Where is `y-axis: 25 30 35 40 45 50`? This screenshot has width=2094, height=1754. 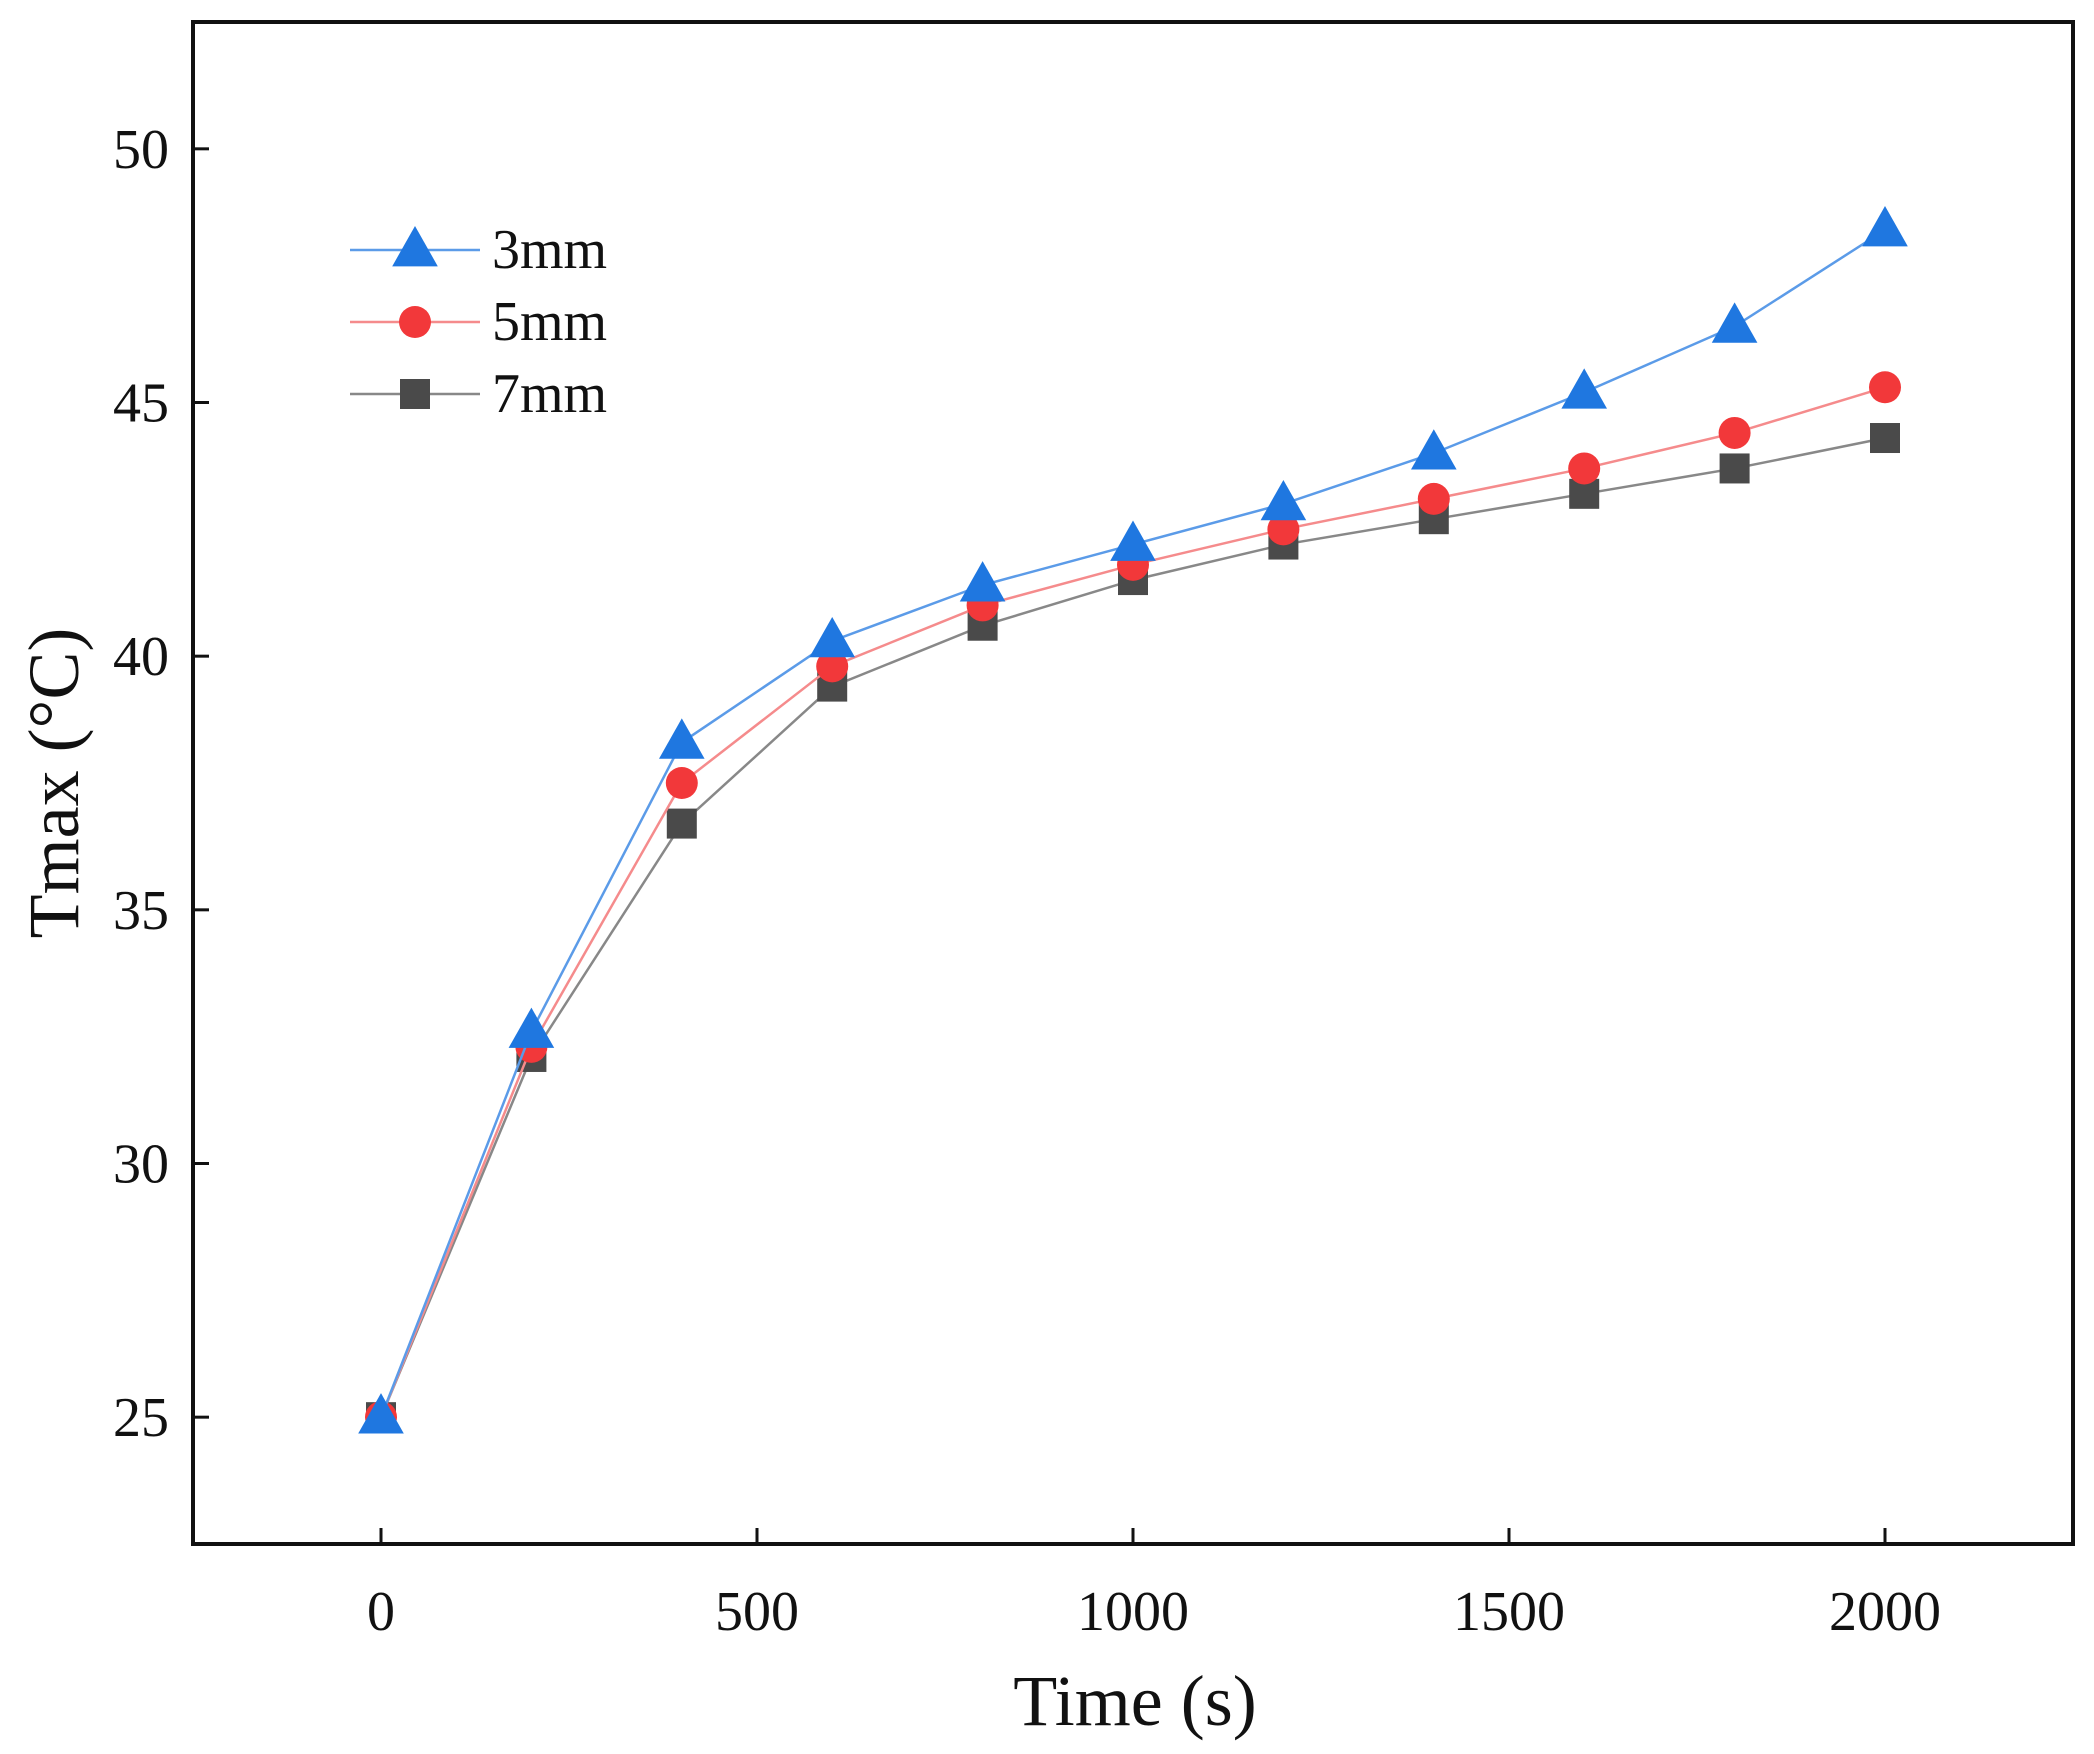
y-axis: 25 30 35 40 45 50 is located at coordinates (161, 784).